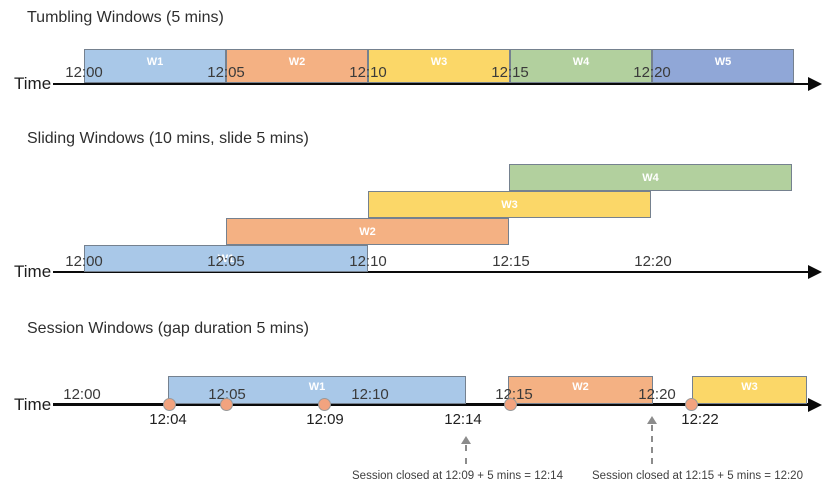 The height and width of the screenshot is (498, 829). I want to click on sliding-section-title: Sliding Windows (10 mins, slide 5 mins), so click(168, 138).